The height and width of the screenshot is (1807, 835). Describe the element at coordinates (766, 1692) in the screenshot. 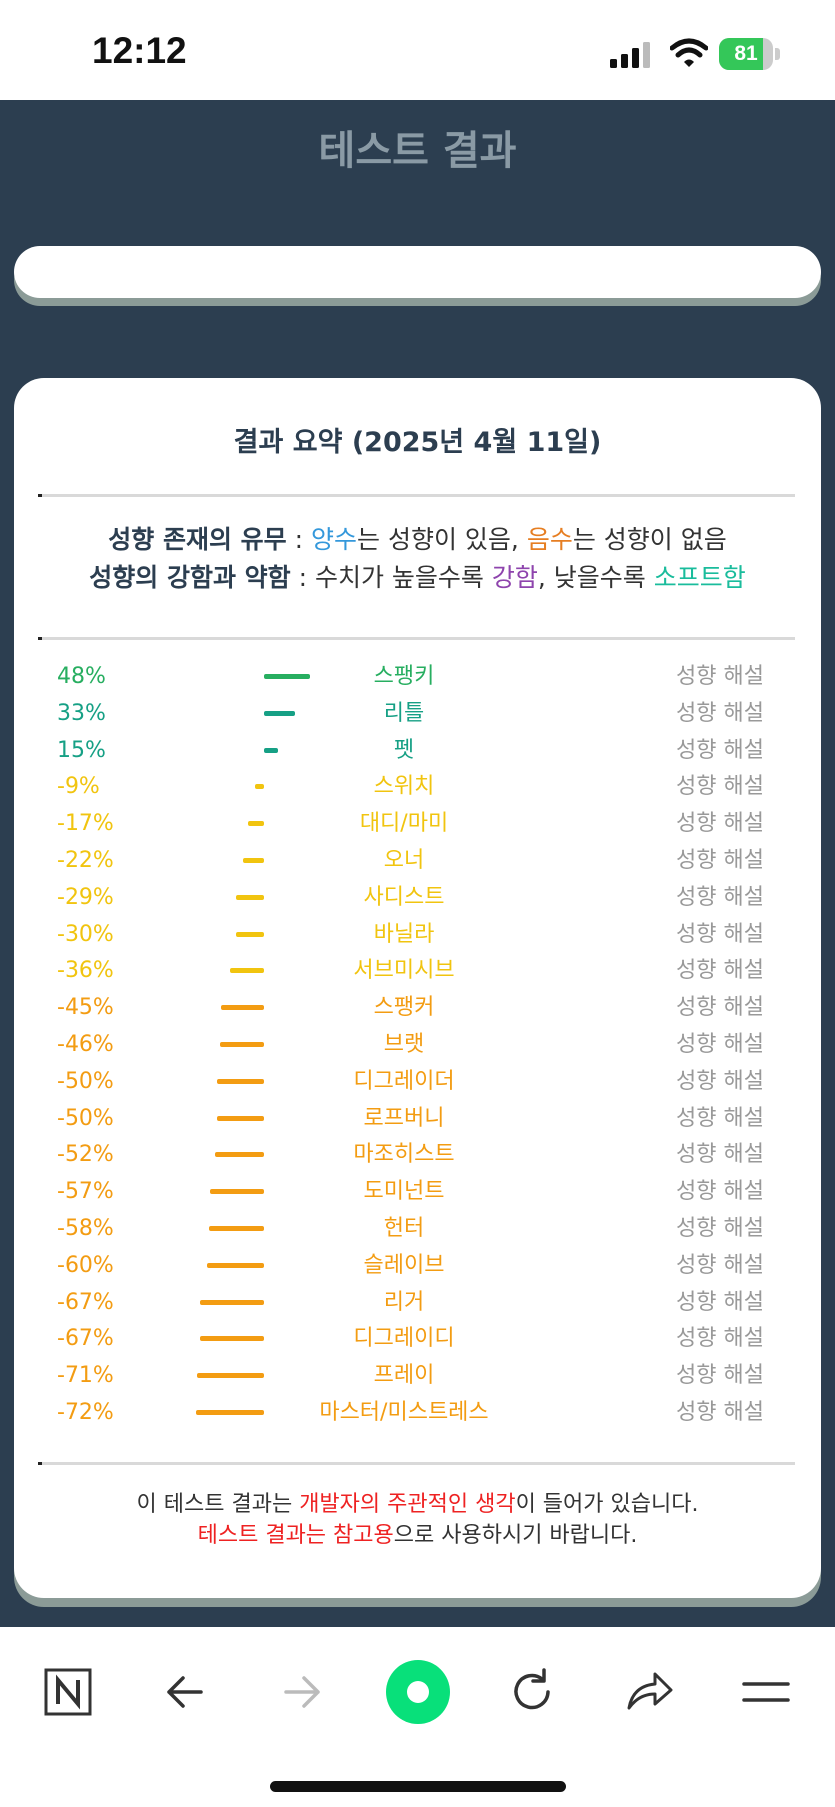

I see `menu-icon` at that location.